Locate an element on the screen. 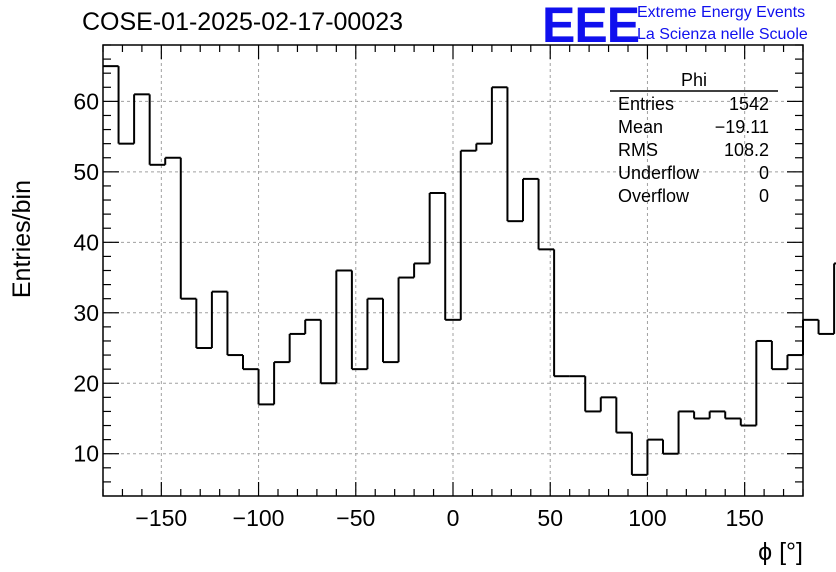  logo-subtitle-1: Extreme Energy Events is located at coordinates (721, 12).